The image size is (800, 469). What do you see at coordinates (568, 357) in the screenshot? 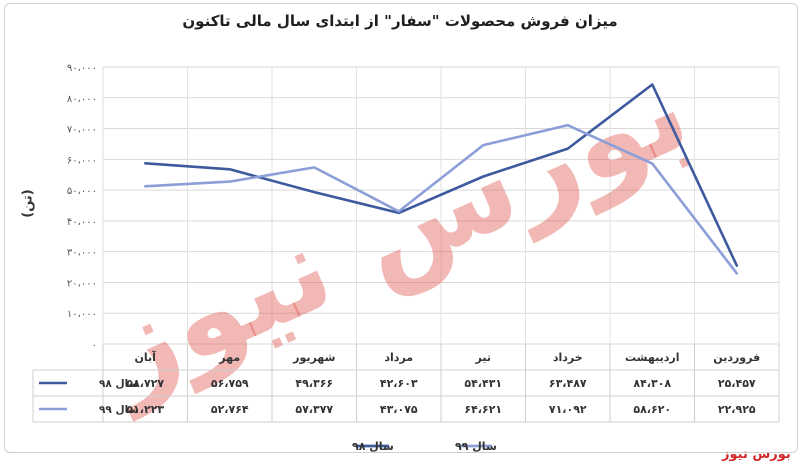
I see `category-label: خرداد` at bounding box center [568, 357].